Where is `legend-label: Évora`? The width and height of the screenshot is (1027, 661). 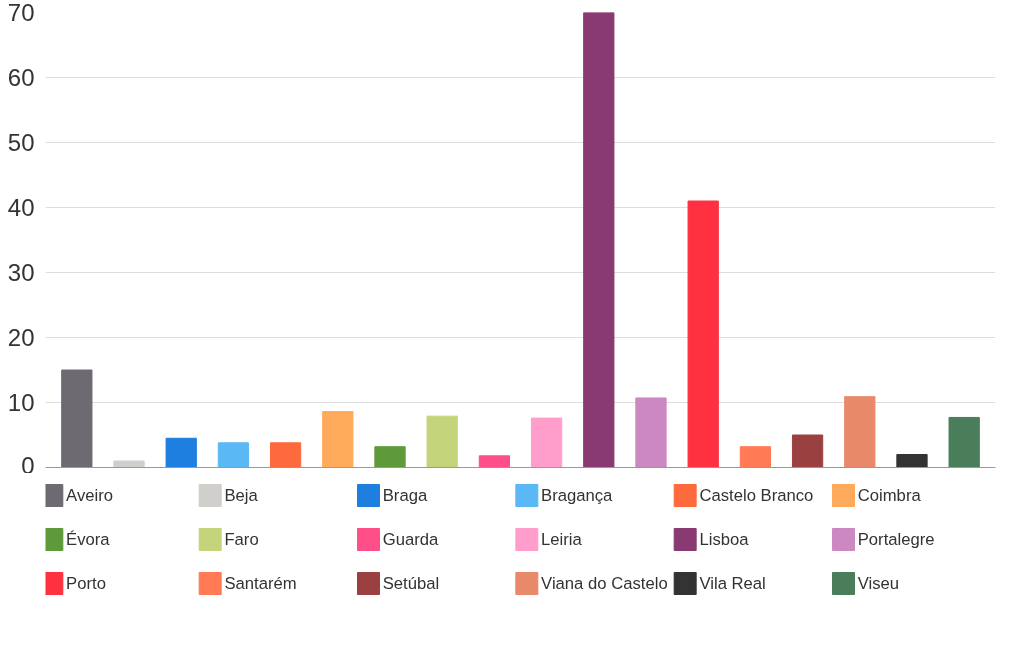
legend-label: Évora is located at coordinates (88, 539).